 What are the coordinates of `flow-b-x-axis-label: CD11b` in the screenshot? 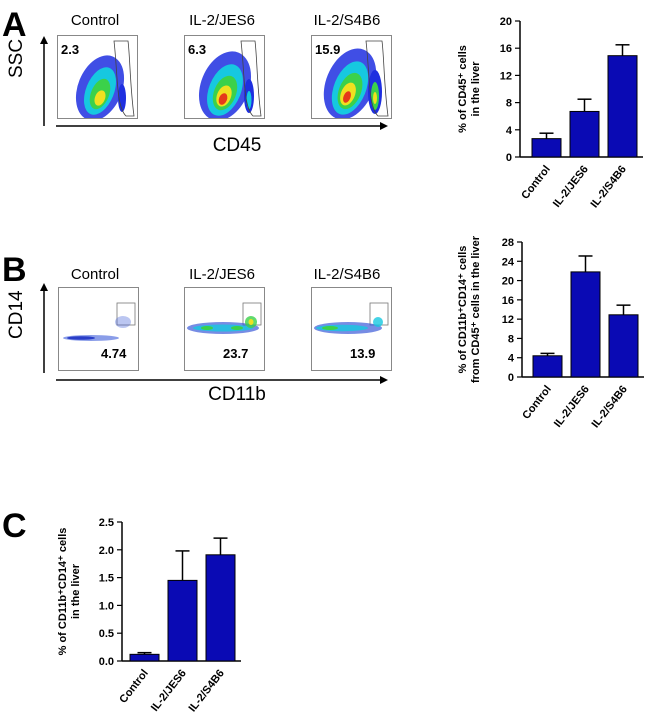 It's located at (237, 394).